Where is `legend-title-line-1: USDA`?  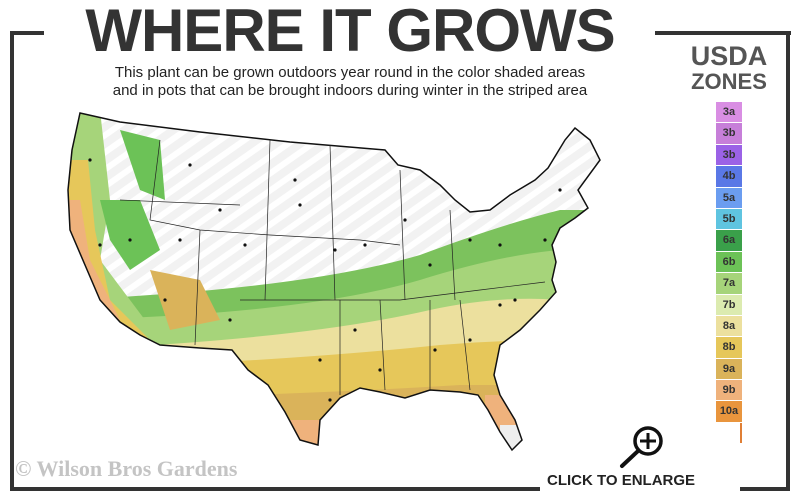 legend-title-line-1: USDA is located at coordinates (729, 56).